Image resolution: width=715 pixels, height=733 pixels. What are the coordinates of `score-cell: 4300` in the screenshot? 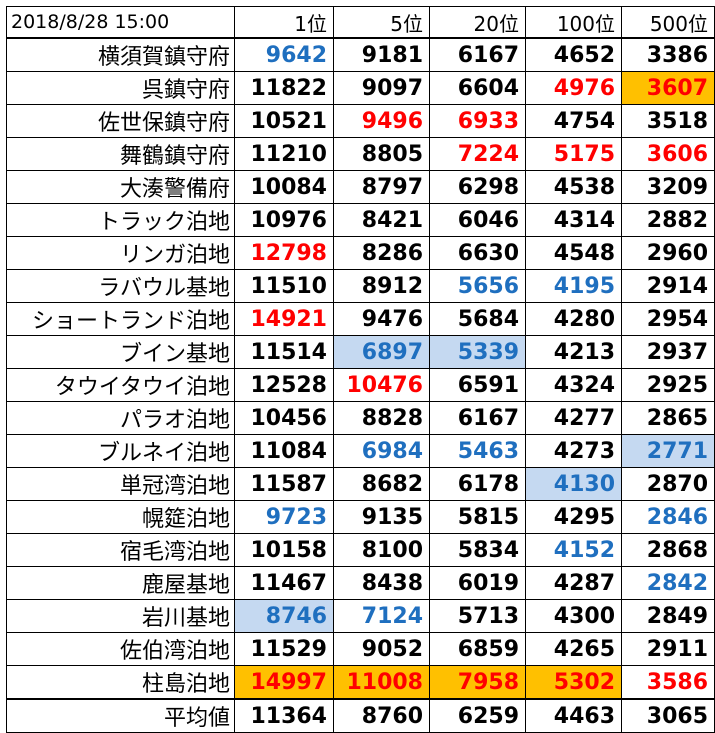 It's located at (573, 616).